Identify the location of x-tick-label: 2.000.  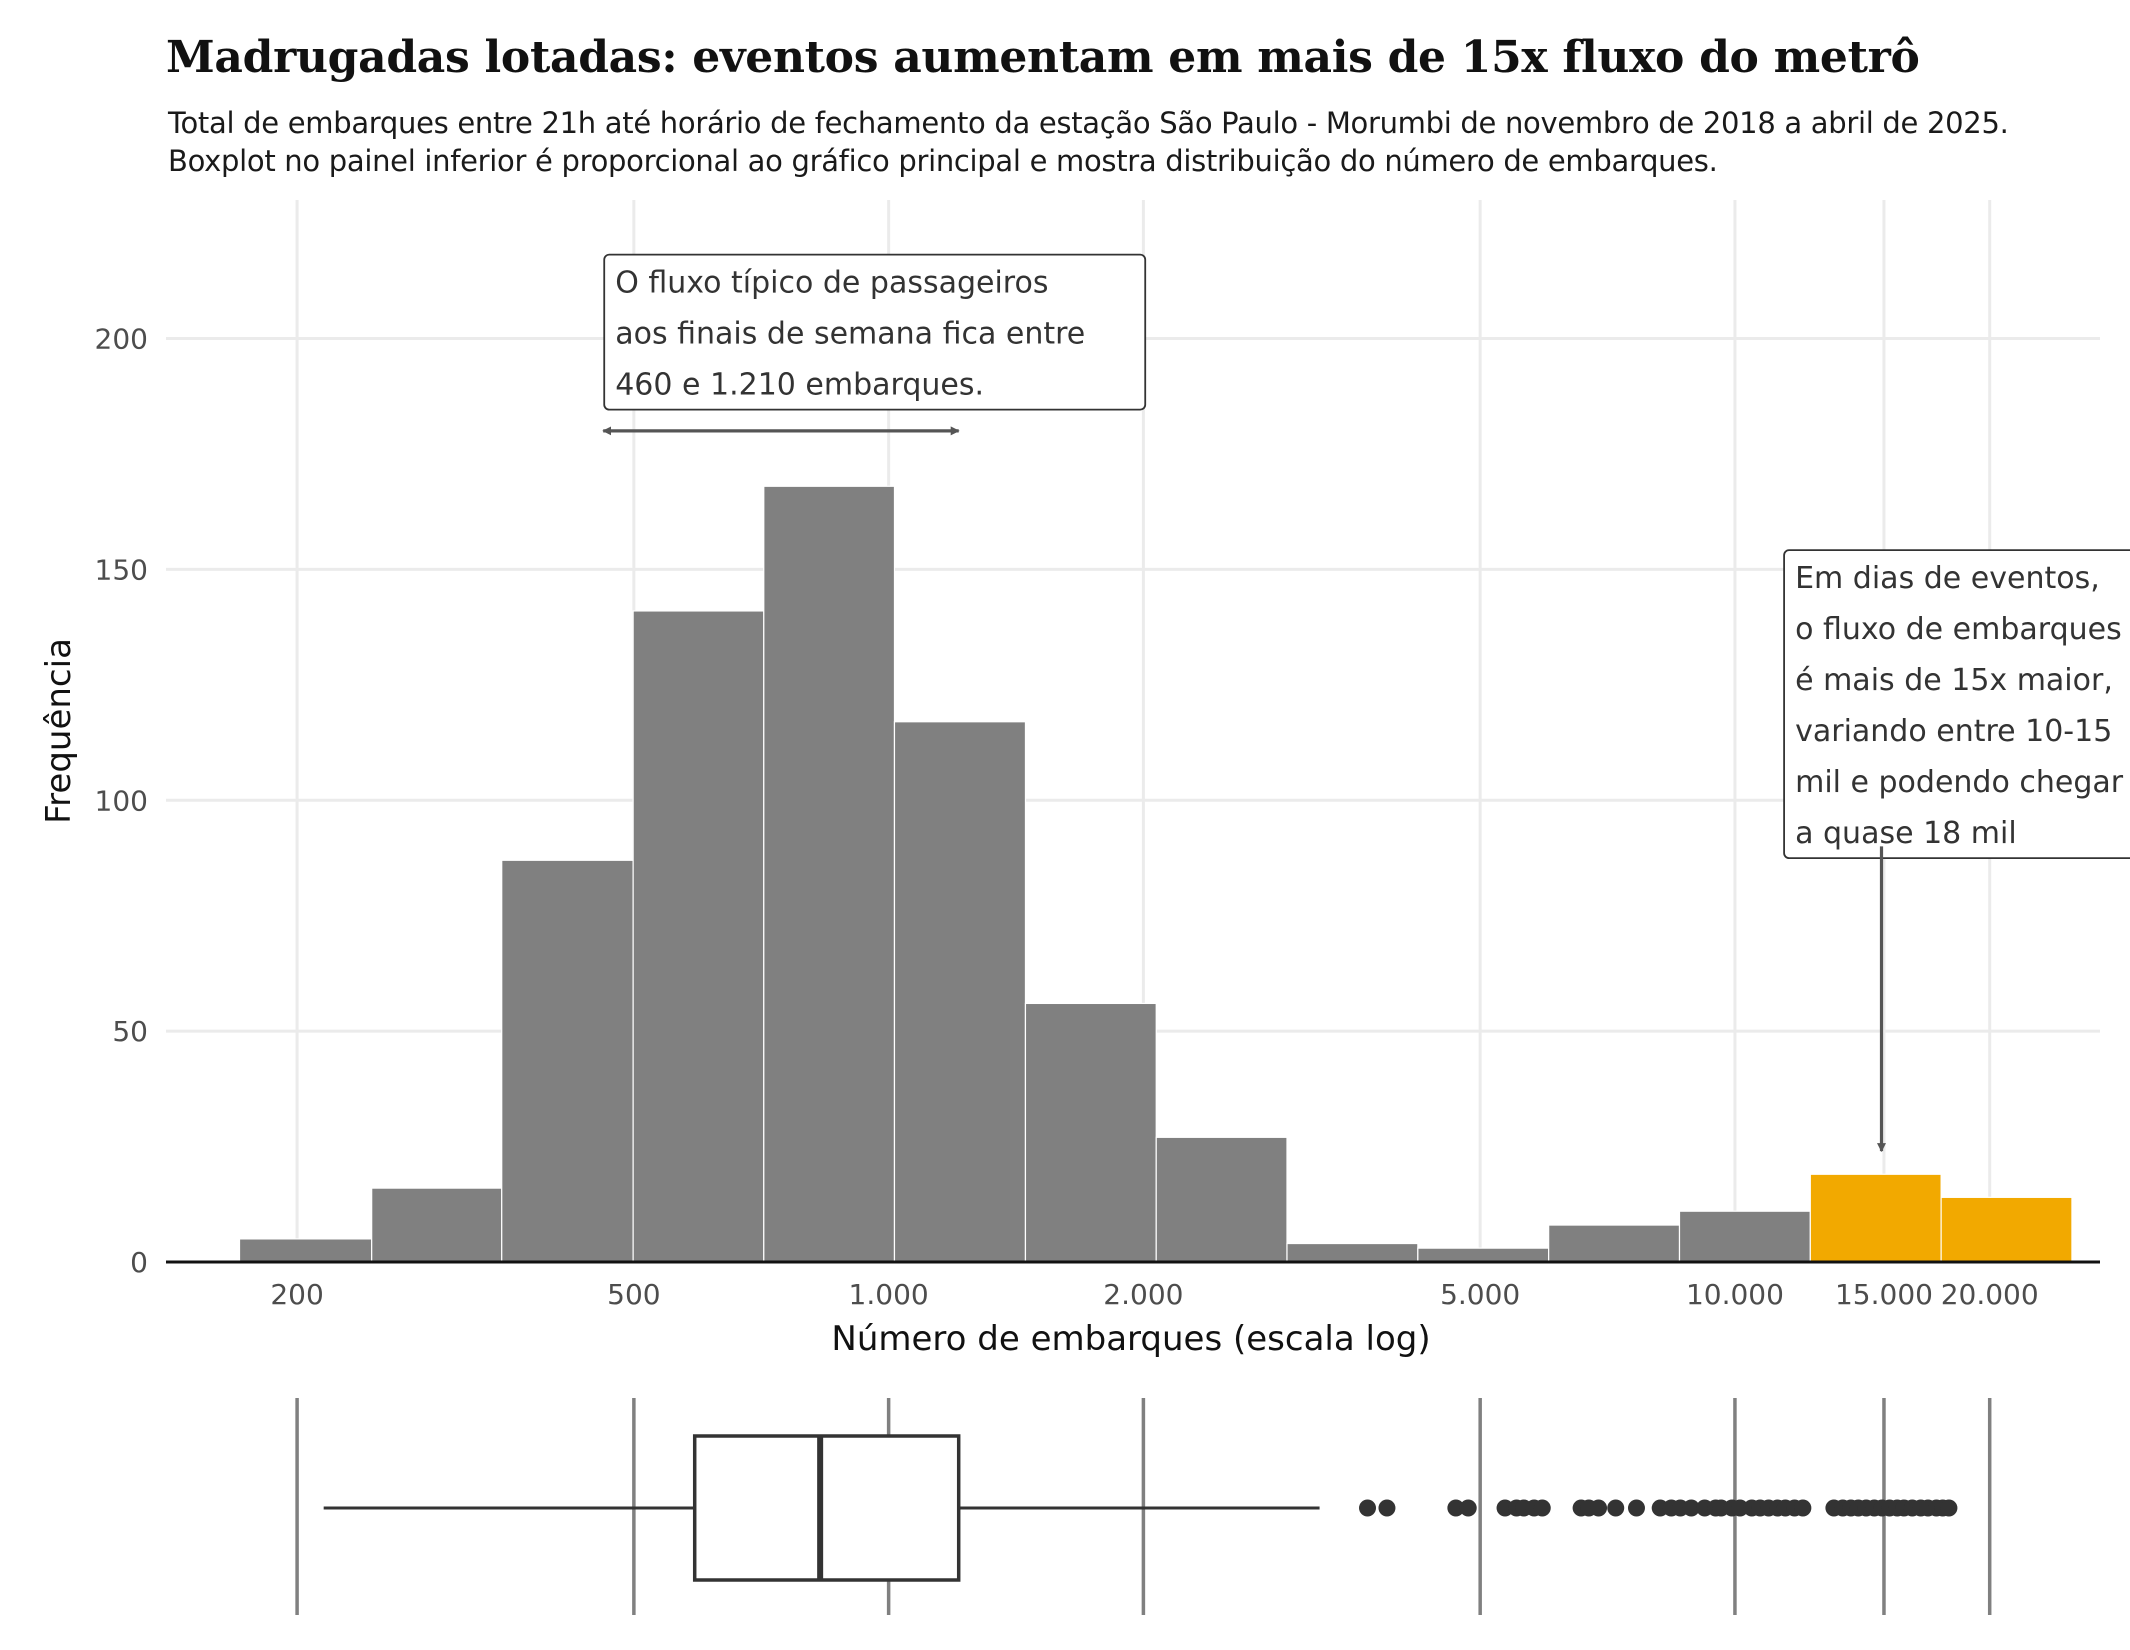
(1143, 1294).